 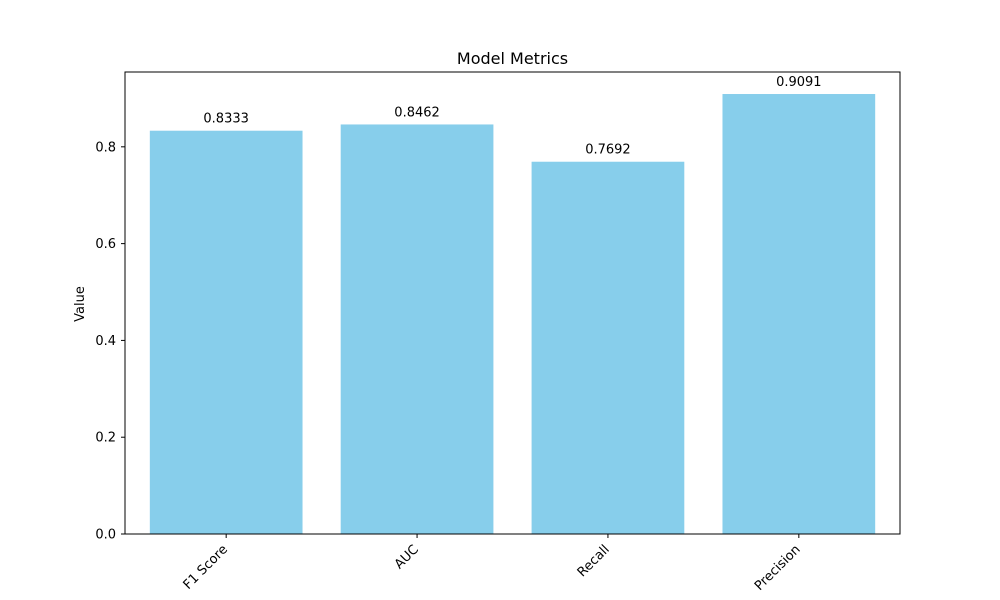 What do you see at coordinates (105, 535) in the screenshot?
I see `y-tick-label: 0.0` at bounding box center [105, 535].